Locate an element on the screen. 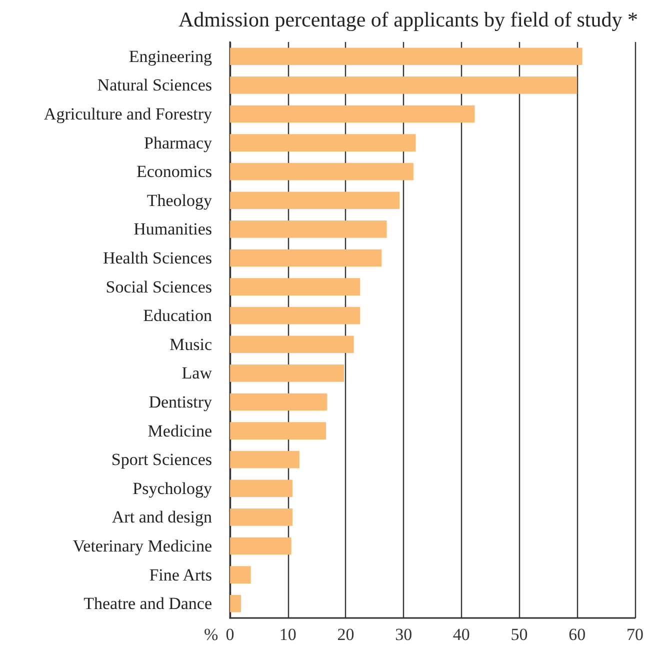 The image size is (649, 648). x-tick-label: 20 is located at coordinates (345, 634).